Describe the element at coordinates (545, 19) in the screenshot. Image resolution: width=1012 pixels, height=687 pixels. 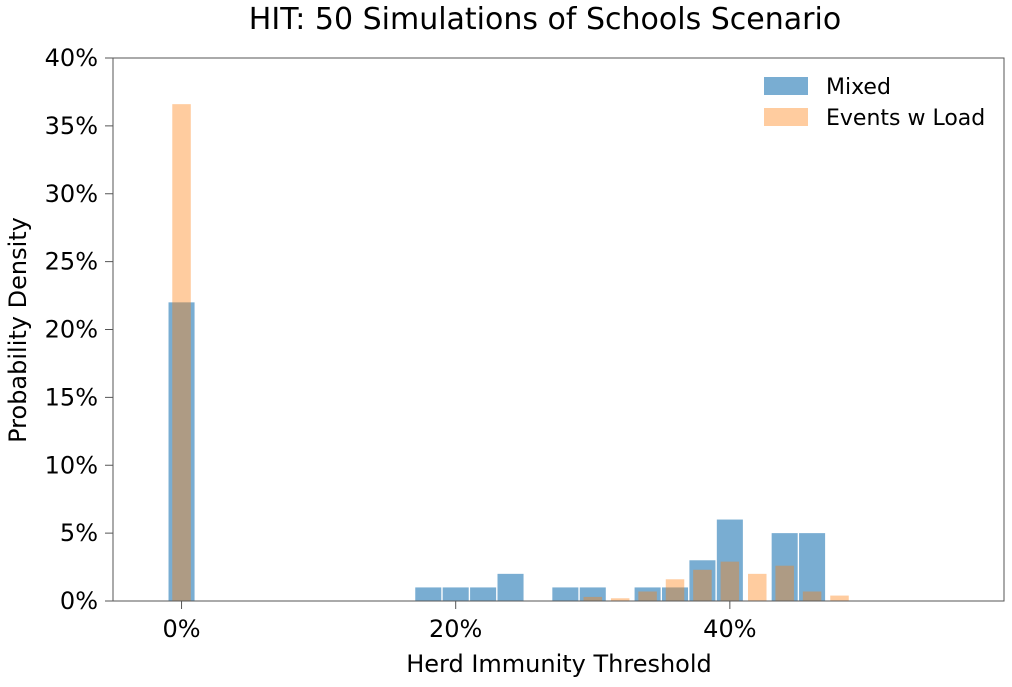
I see `chart-title: HIT: 50 Simulations of Schools Scenario` at that location.